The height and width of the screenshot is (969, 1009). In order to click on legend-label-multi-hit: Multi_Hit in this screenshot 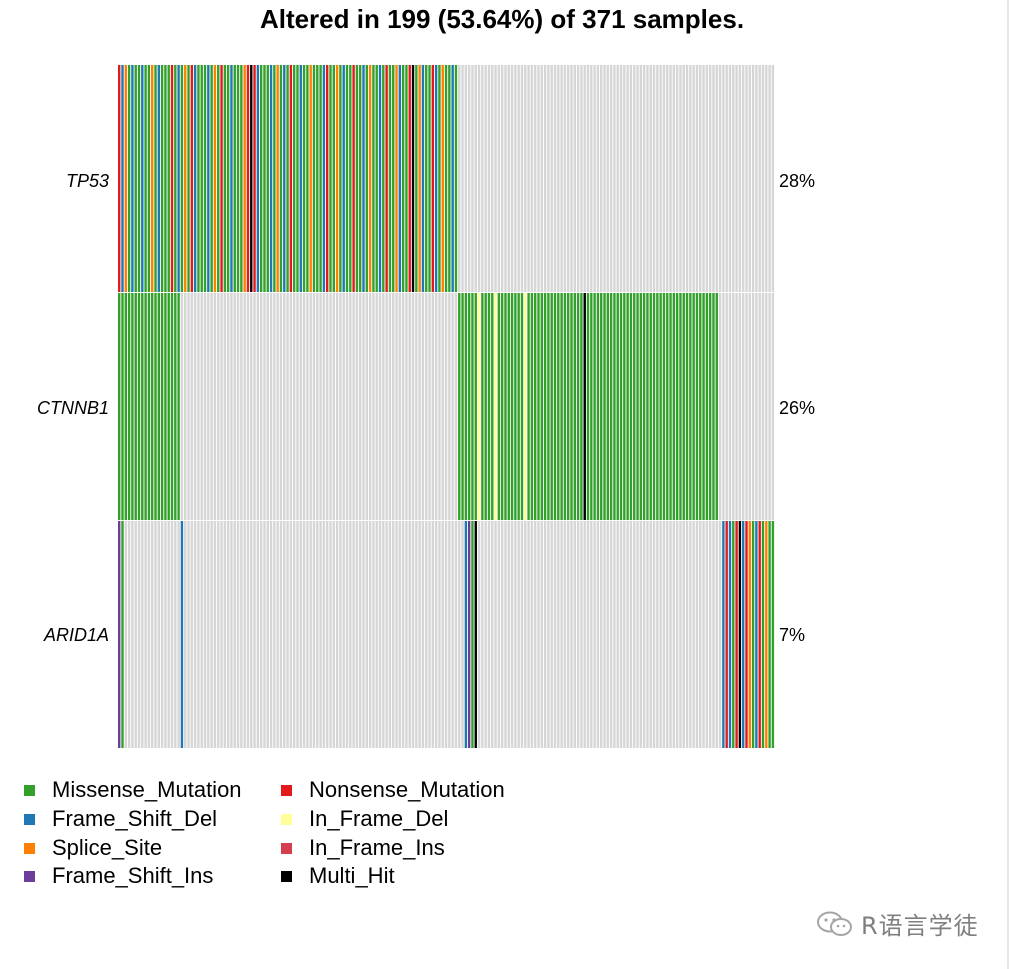, I will do `click(352, 875)`.